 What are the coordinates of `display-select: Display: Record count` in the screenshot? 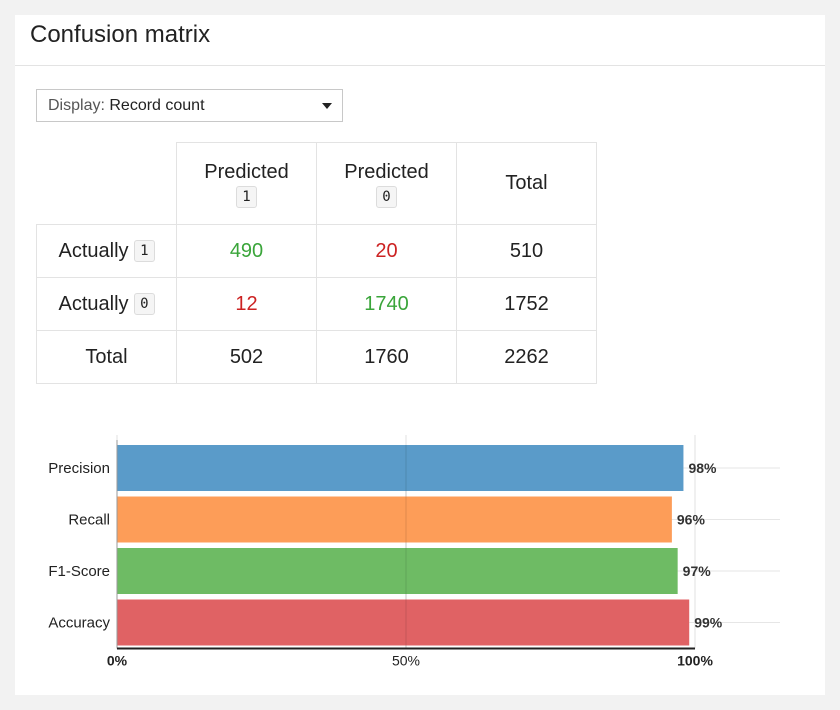 It's located at (189, 105).